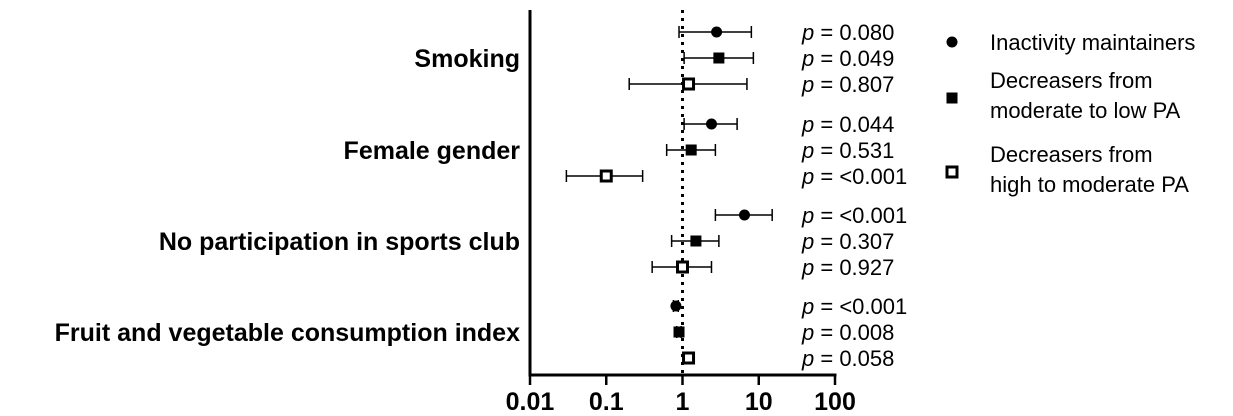  What do you see at coordinates (1085, 110) in the screenshot?
I see `legend-label: moderate to low PA` at bounding box center [1085, 110].